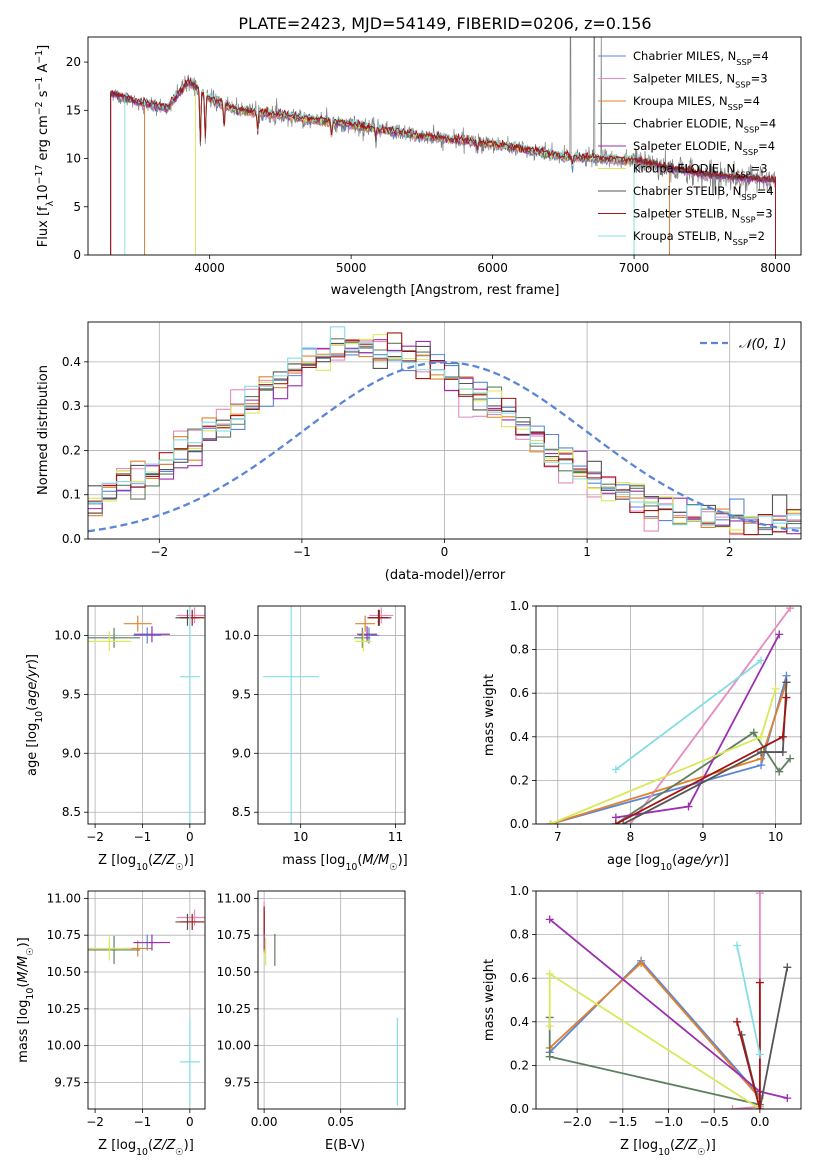  I want to click on y-tick-label: 11.00, so click(64, 898).